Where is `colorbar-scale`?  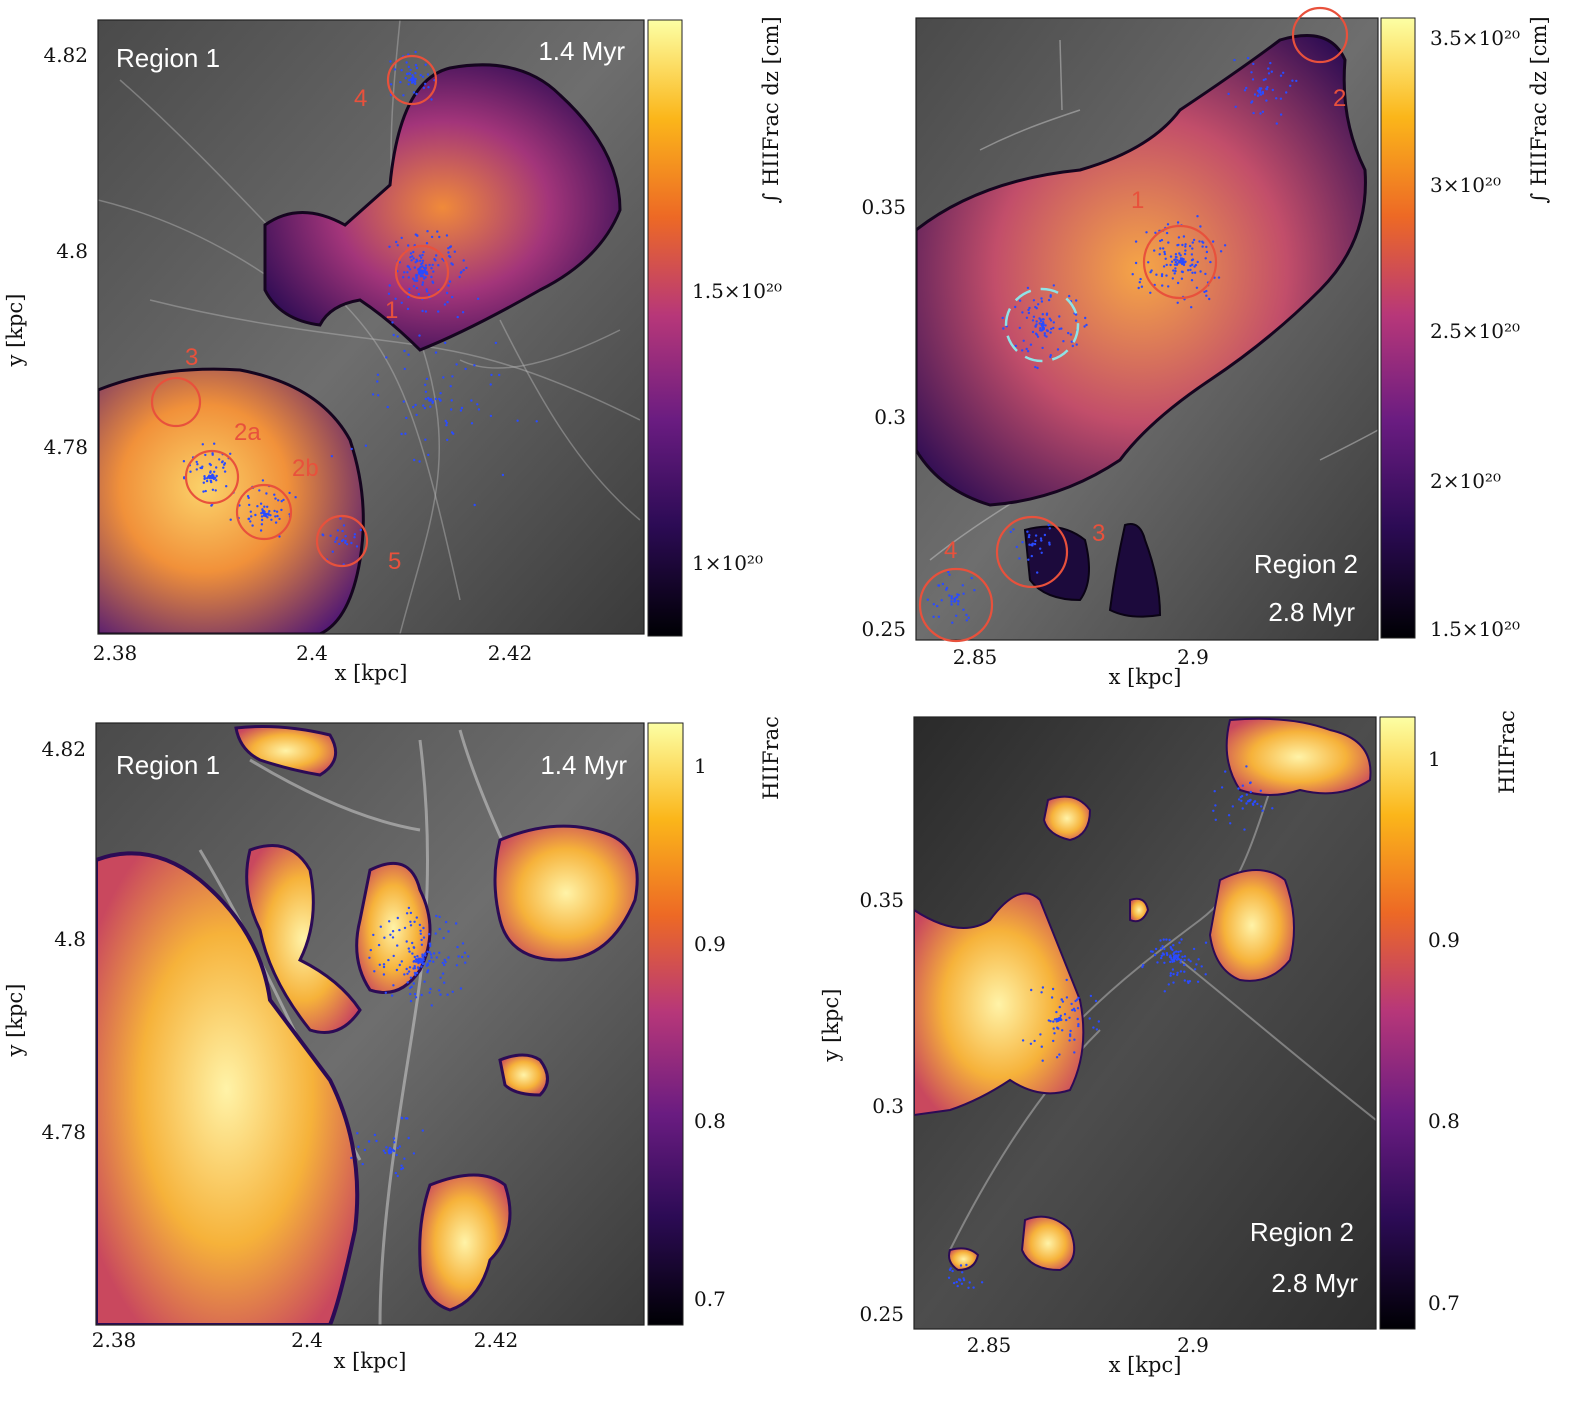 colorbar-scale is located at coordinates (1397, 1023).